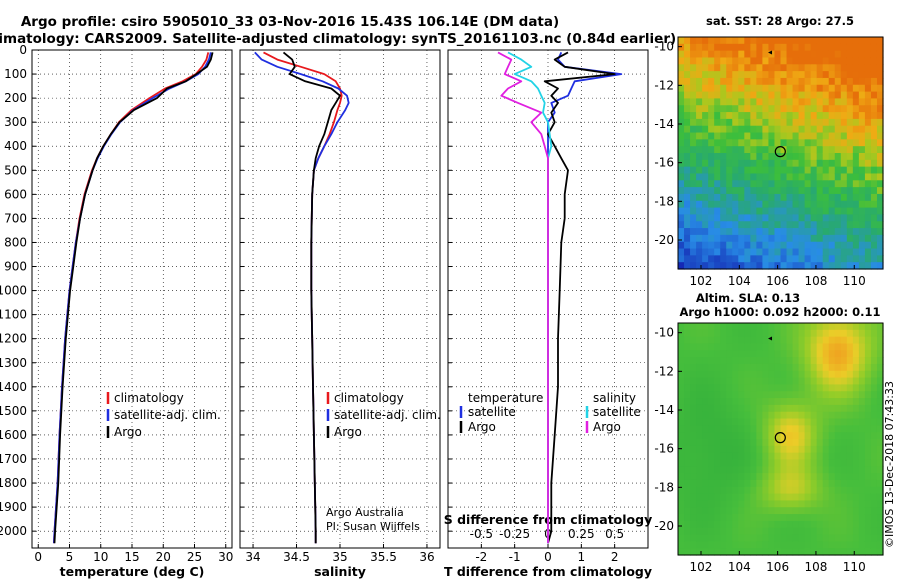 This screenshot has width=900, height=580. I want to click on depth-tick-label: 0, so click(23, 50).